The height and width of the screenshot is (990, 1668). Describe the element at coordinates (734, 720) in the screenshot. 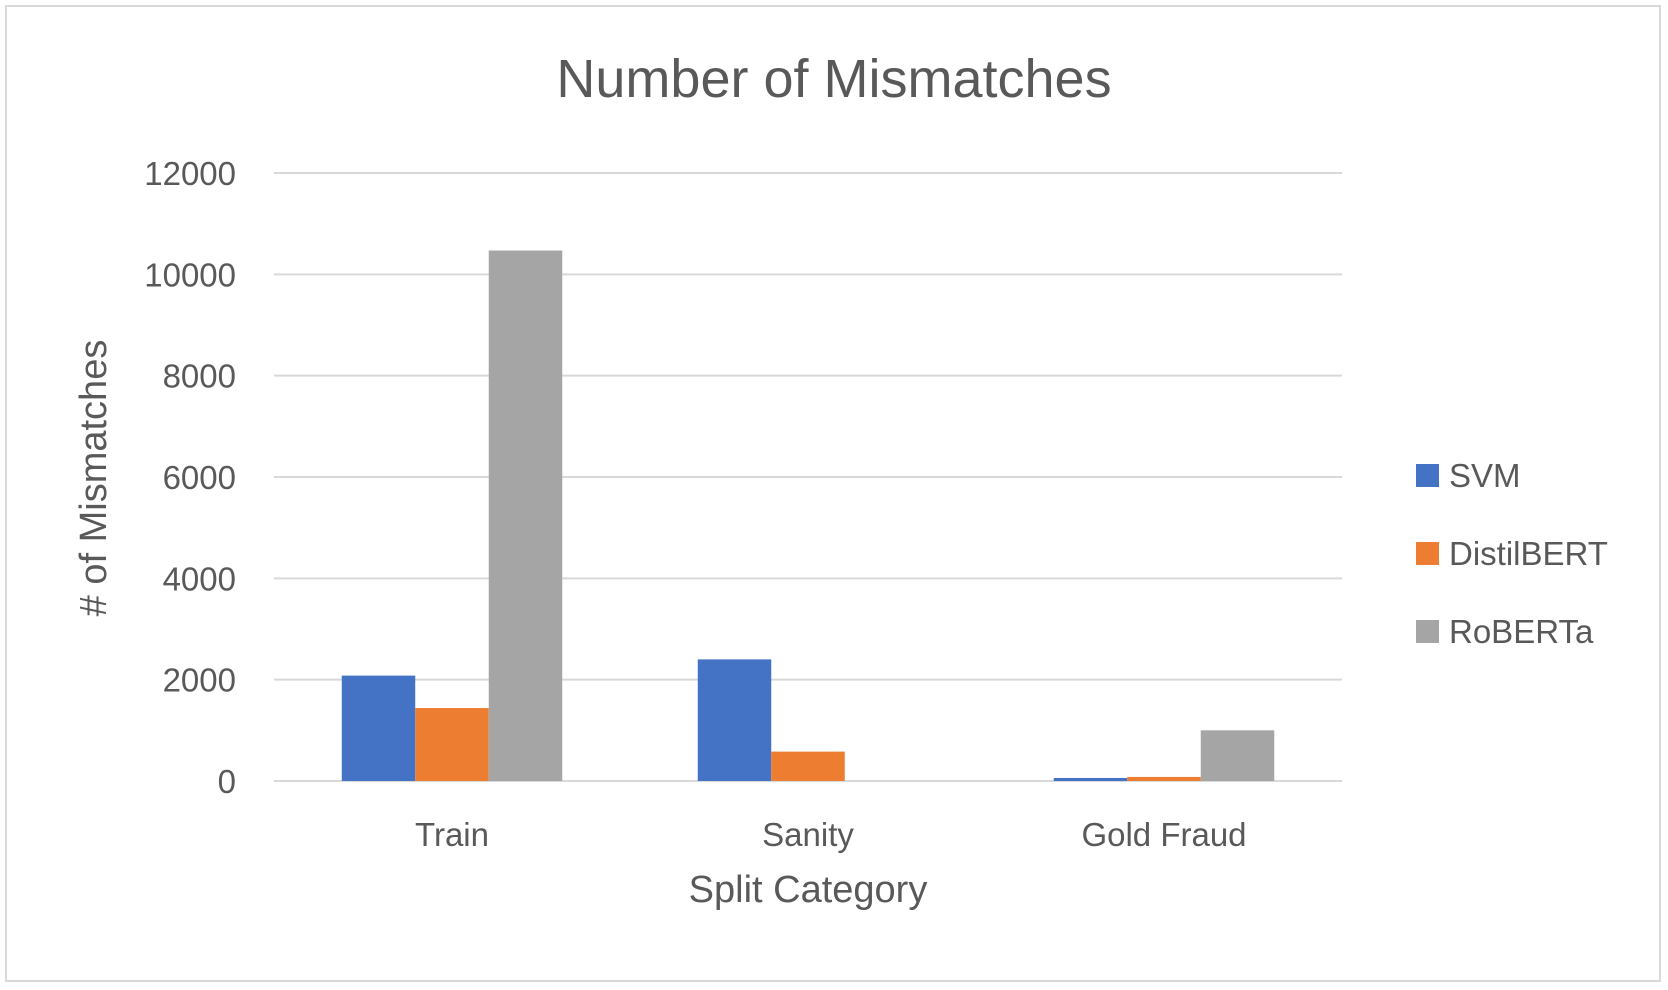

I see `bar-svm-sanity` at that location.